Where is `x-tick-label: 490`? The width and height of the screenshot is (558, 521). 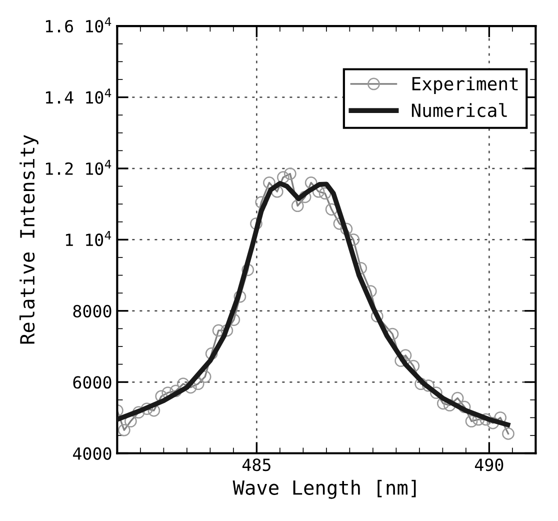 x-tick-label: 490 is located at coordinates (489, 465).